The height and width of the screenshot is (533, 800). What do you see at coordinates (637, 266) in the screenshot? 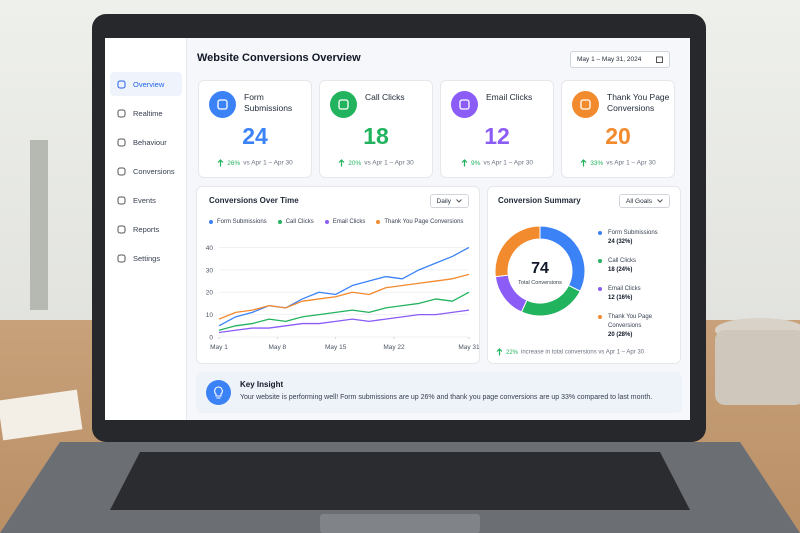
I see `donut-legend-item: Call Clicks 18 (24%)` at bounding box center [637, 266].